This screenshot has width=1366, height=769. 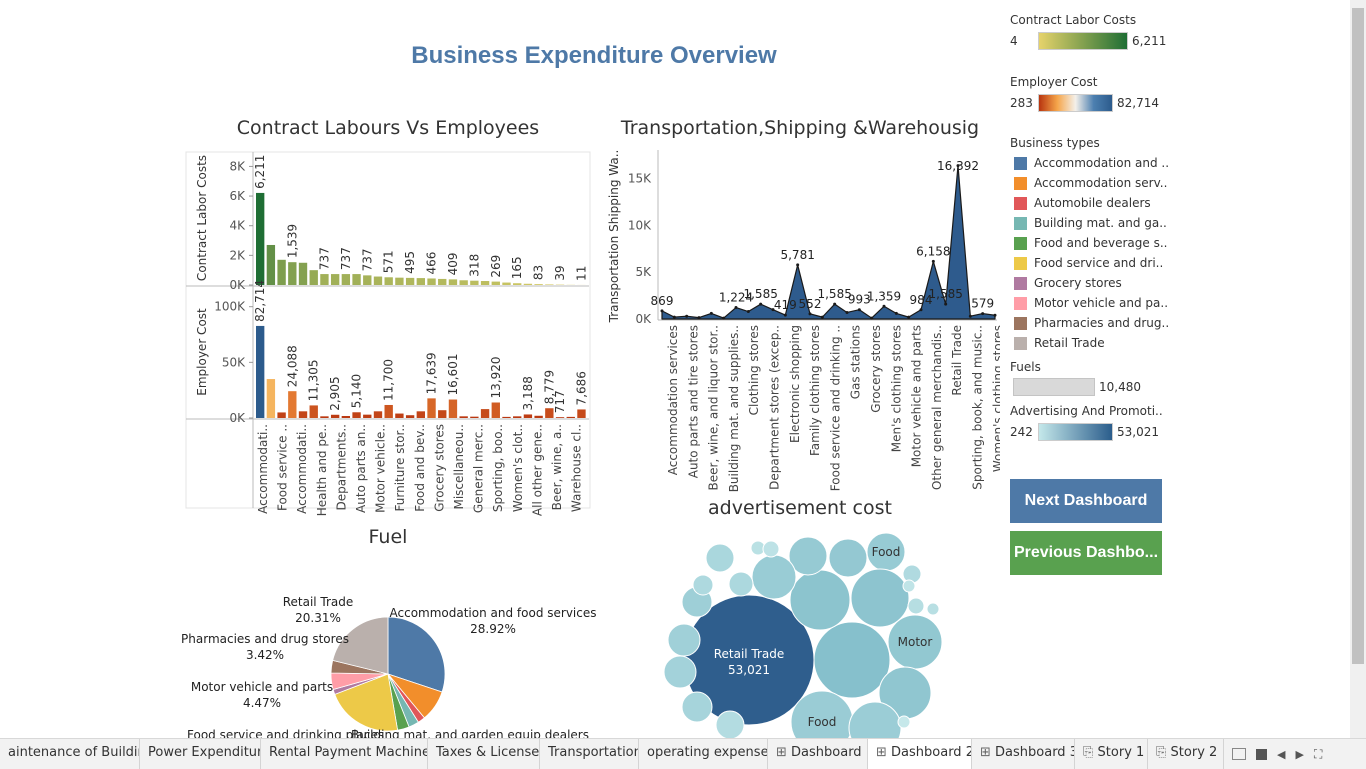 What do you see at coordinates (1281, 754) in the screenshot?
I see `prev-sheet-icon: ◀` at bounding box center [1281, 754].